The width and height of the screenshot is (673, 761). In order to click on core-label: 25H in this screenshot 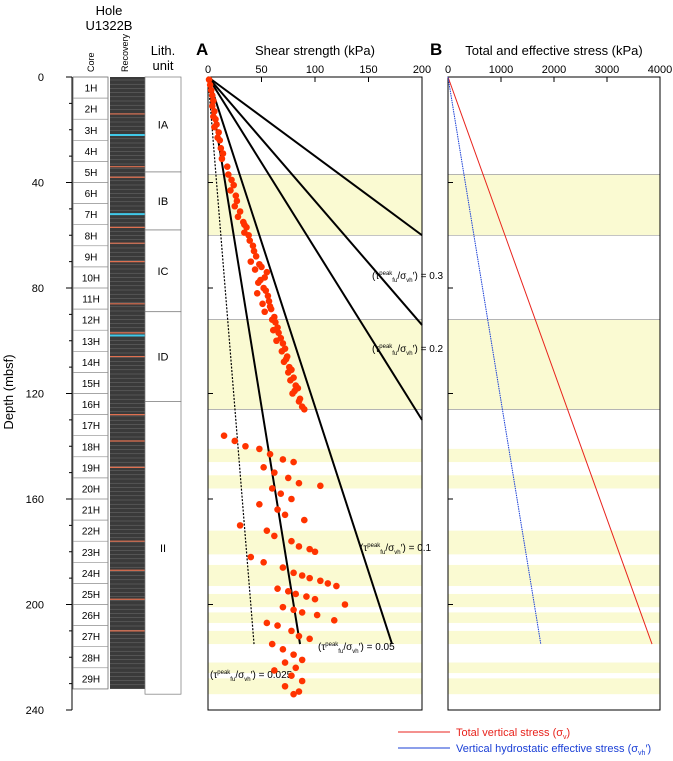, I will do `click(91, 595)`.